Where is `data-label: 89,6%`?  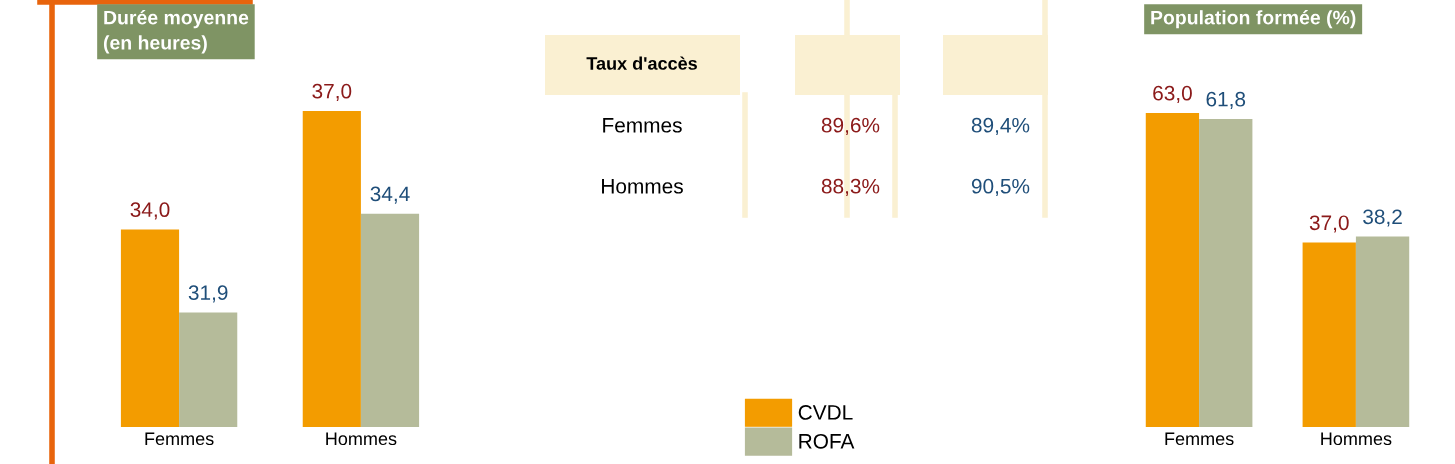
data-label: 89,6% is located at coordinates (850, 126).